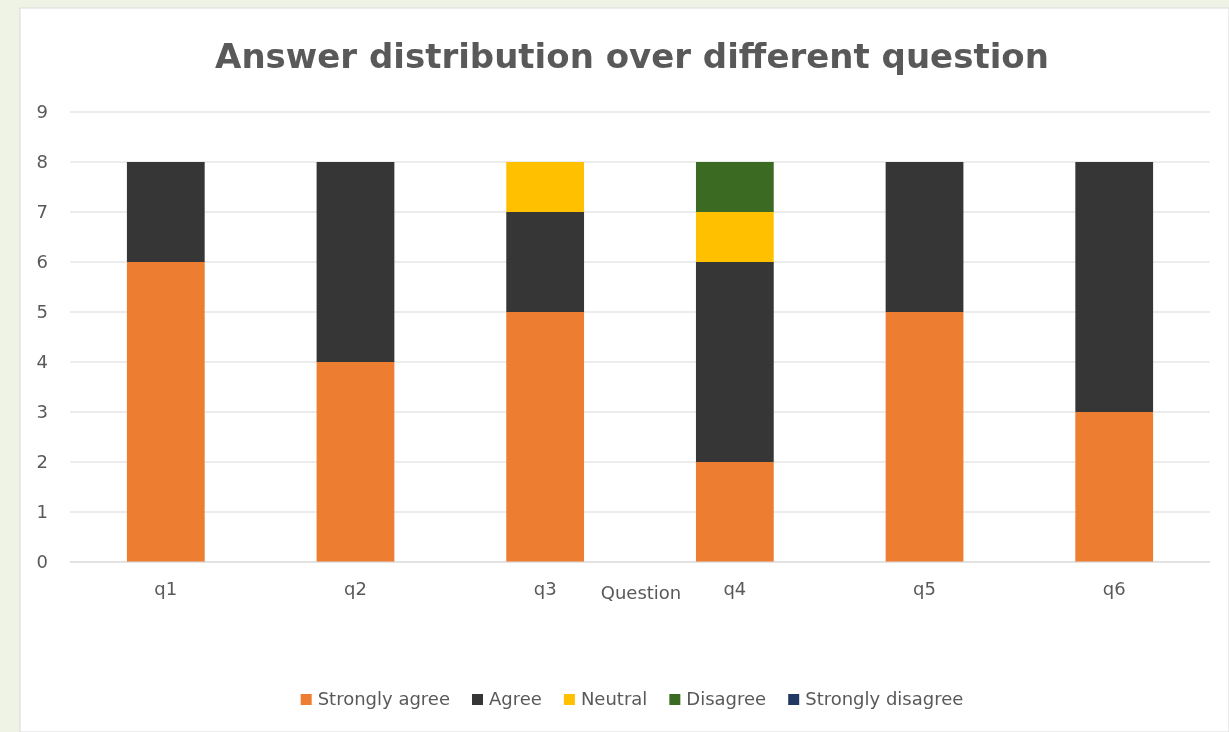 The width and height of the screenshot is (1229, 732). Describe the element at coordinates (42, 312) in the screenshot. I see `y-tick-label: 5` at that location.